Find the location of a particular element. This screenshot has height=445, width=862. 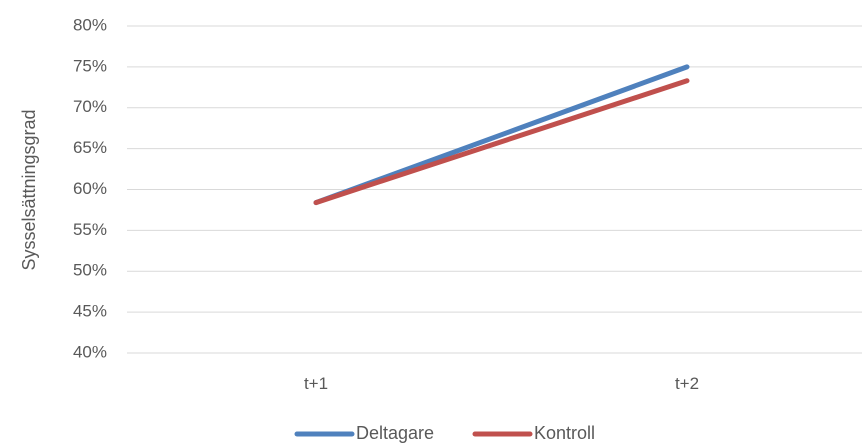

y-tick-label: 45% is located at coordinates (90, 311).